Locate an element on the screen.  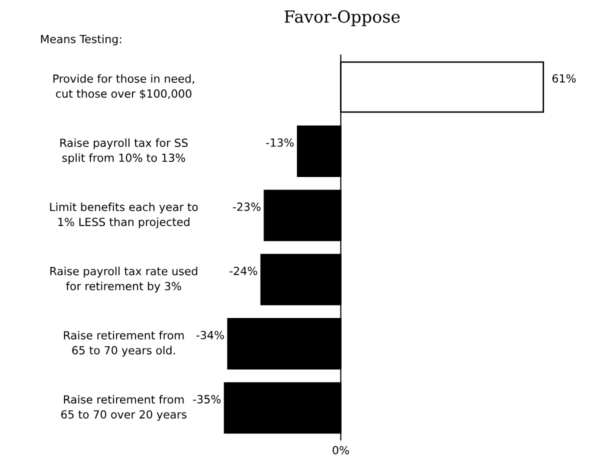
data-label: -23% is located at coordinates (246, 206).